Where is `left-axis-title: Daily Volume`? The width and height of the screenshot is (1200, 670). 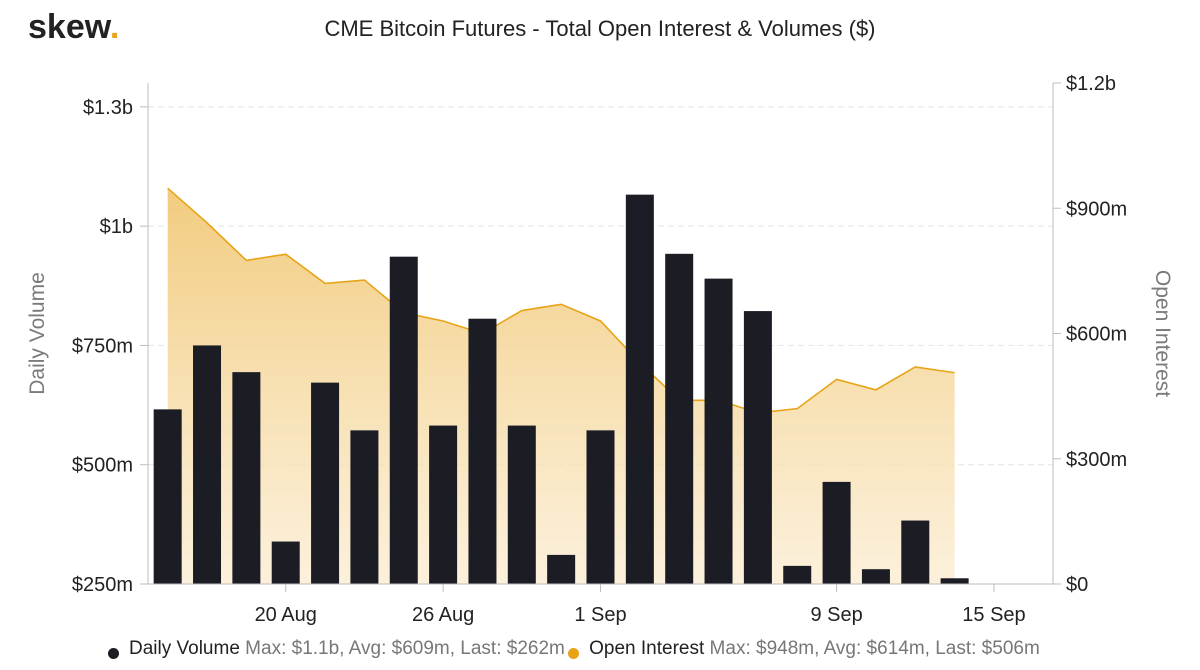
left-axis-title: Daily Volume is located at coordinates (37, 333).